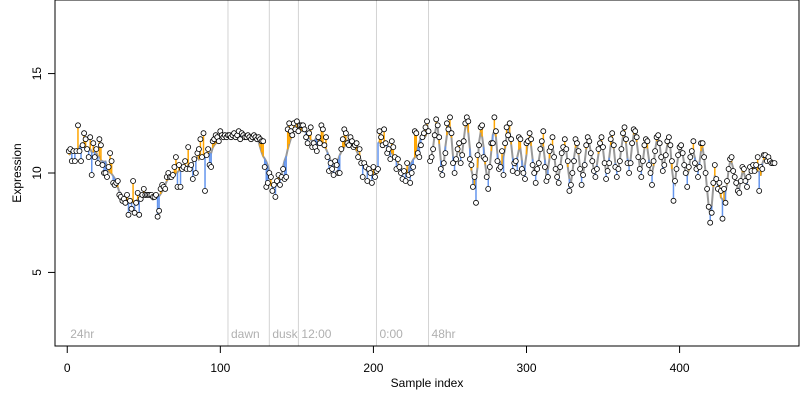 This screenshot has height=400, width=800. What do you see at coordinates (245, 334) in the screenshot?
I see `region-label: dawn` at bounding box center [245, 334].